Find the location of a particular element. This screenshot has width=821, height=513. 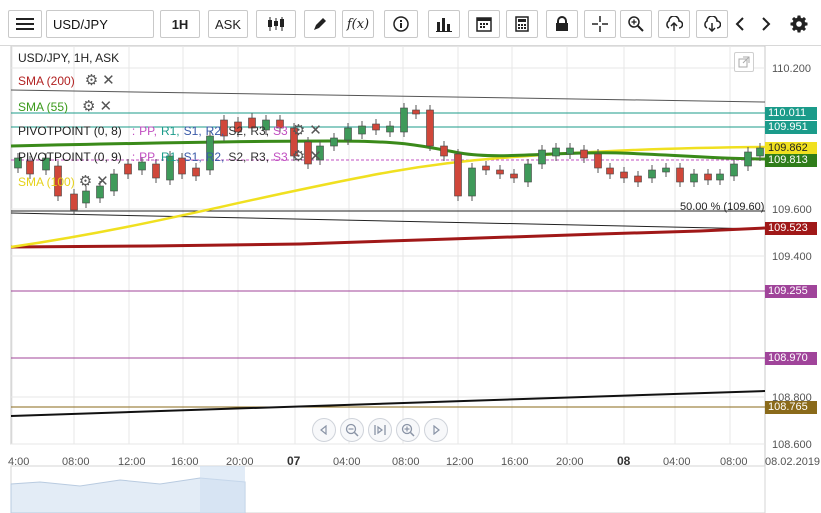

price-tag: 109.523 is located at coordinates (791, 228).